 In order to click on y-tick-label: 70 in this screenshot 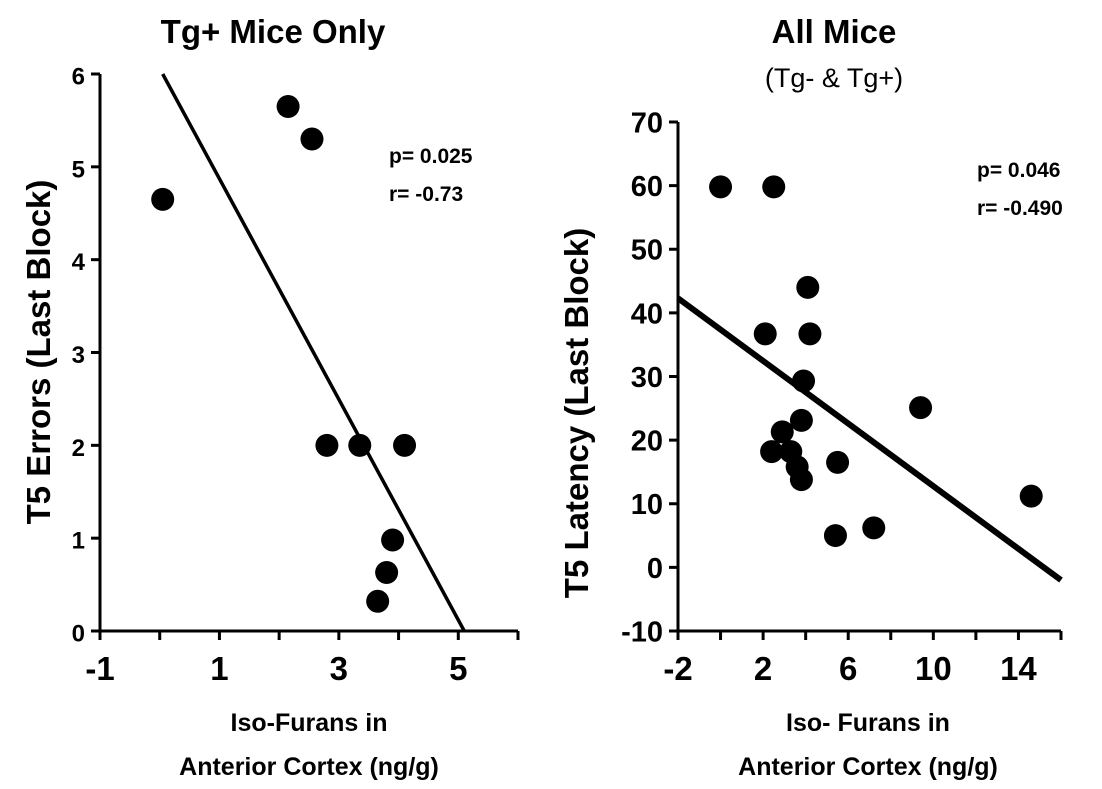, I will do `click(647, 123)`.